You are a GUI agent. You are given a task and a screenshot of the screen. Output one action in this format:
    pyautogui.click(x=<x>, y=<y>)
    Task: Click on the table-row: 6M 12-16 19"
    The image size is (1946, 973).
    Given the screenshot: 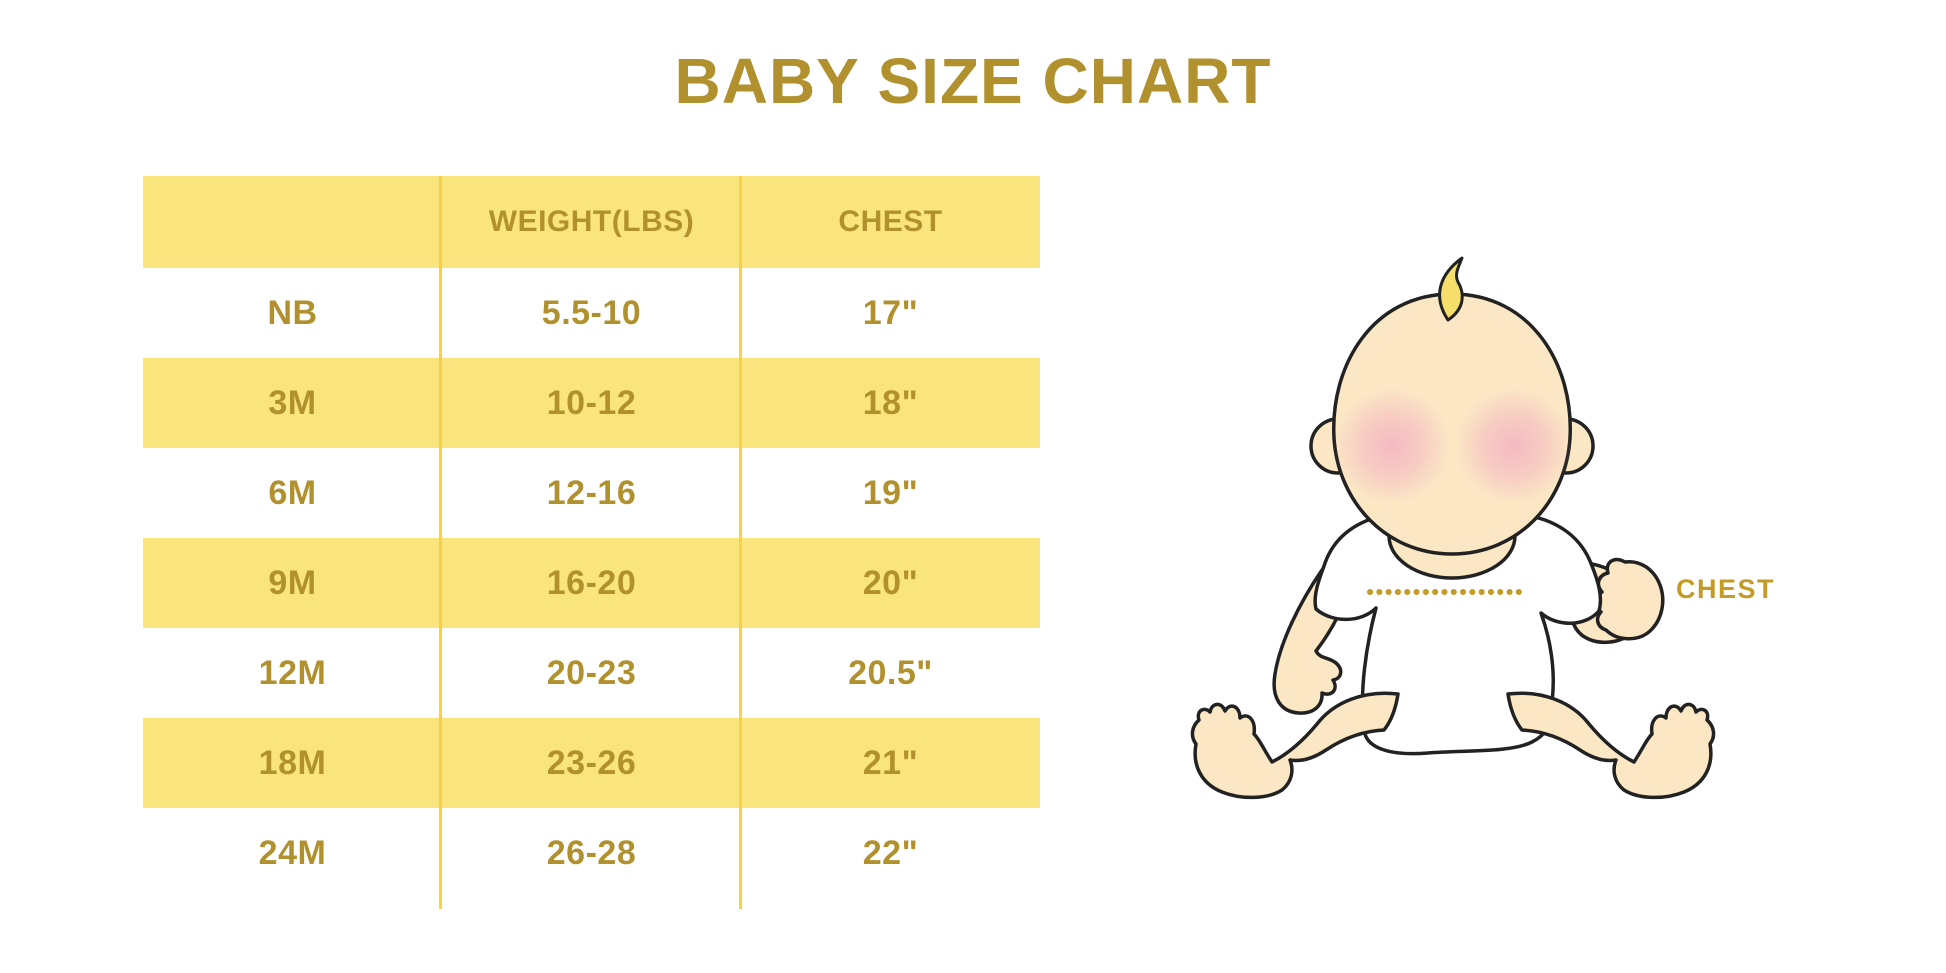 What is the action you would take?
    pyautogui.click(x=591, y=493)
    